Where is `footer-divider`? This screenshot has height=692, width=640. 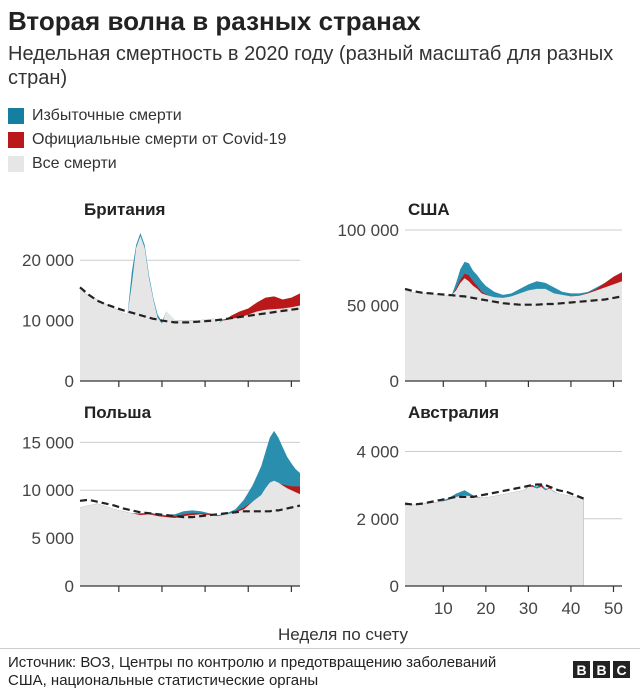
footer-divider is located at coordinates (320, 648).